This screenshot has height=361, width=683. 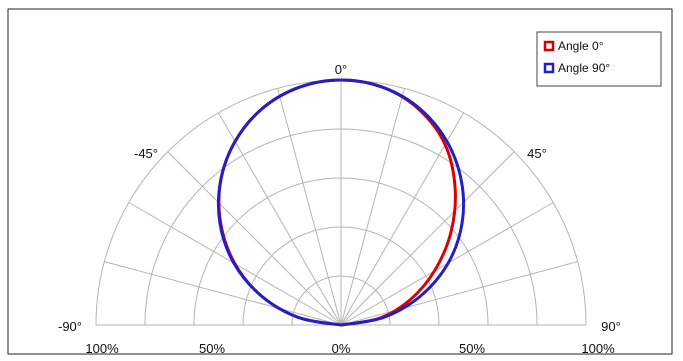 What do you see at coordinates (537, 153) in the screenshot?
I see `angle-tick-label: 45°` at bounding box center [537, 153].